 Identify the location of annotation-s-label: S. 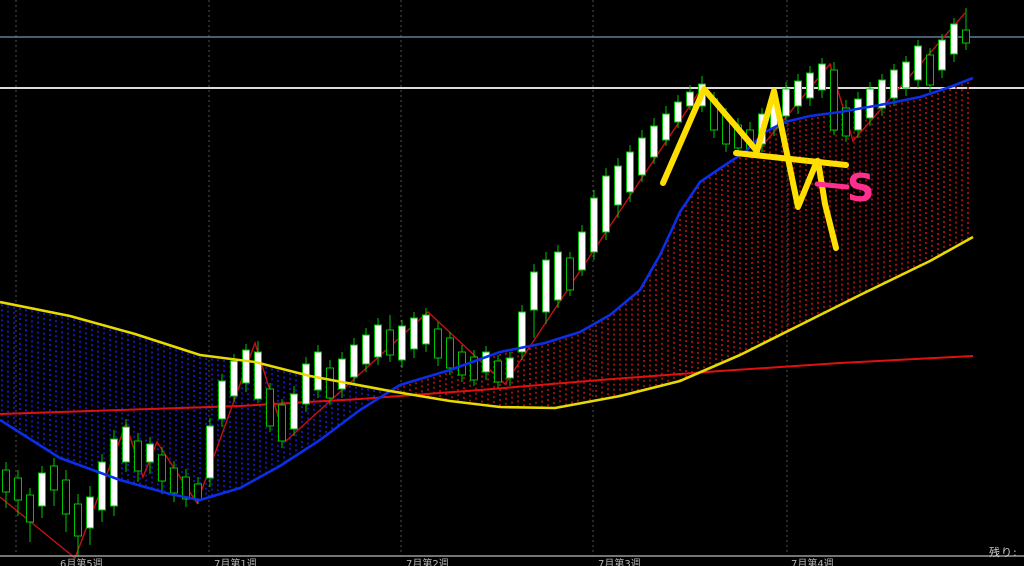
(860, 188).